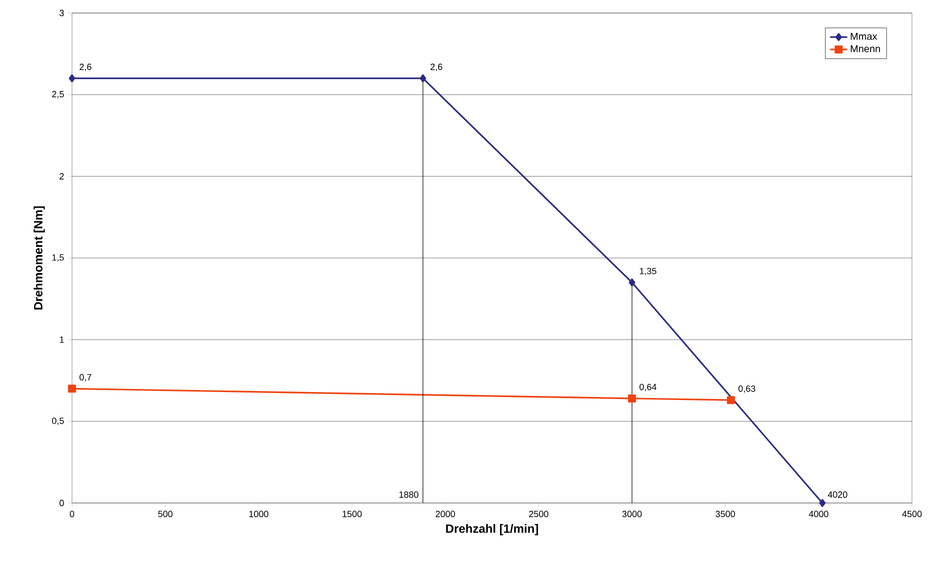  What do you see at coordinates (58, 422) in the screenshot?
I see `y-tick-label: 0,5` at bounding box center [58, 422].